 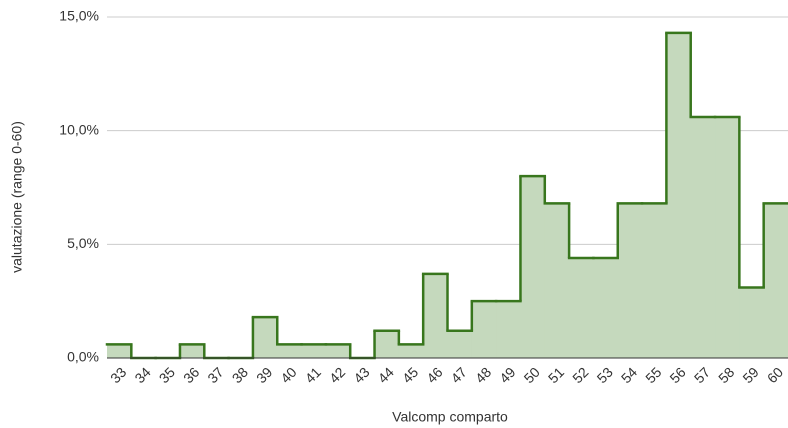 What do you see at coordinates (313, 375) in the screenshot?
I see `x-tick-label: 41` at bounding box center [313, 375].